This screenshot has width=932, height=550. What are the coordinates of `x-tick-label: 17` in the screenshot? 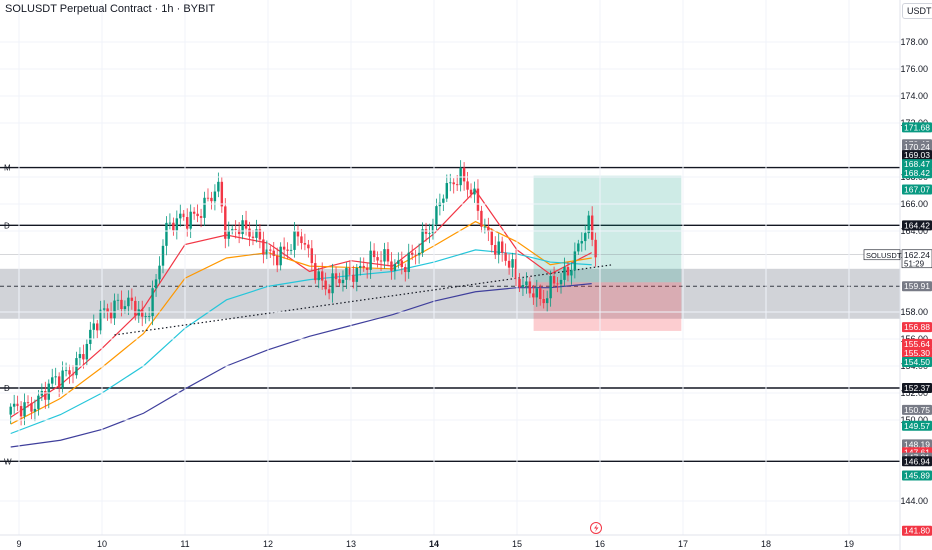 It's located at (683, 544).